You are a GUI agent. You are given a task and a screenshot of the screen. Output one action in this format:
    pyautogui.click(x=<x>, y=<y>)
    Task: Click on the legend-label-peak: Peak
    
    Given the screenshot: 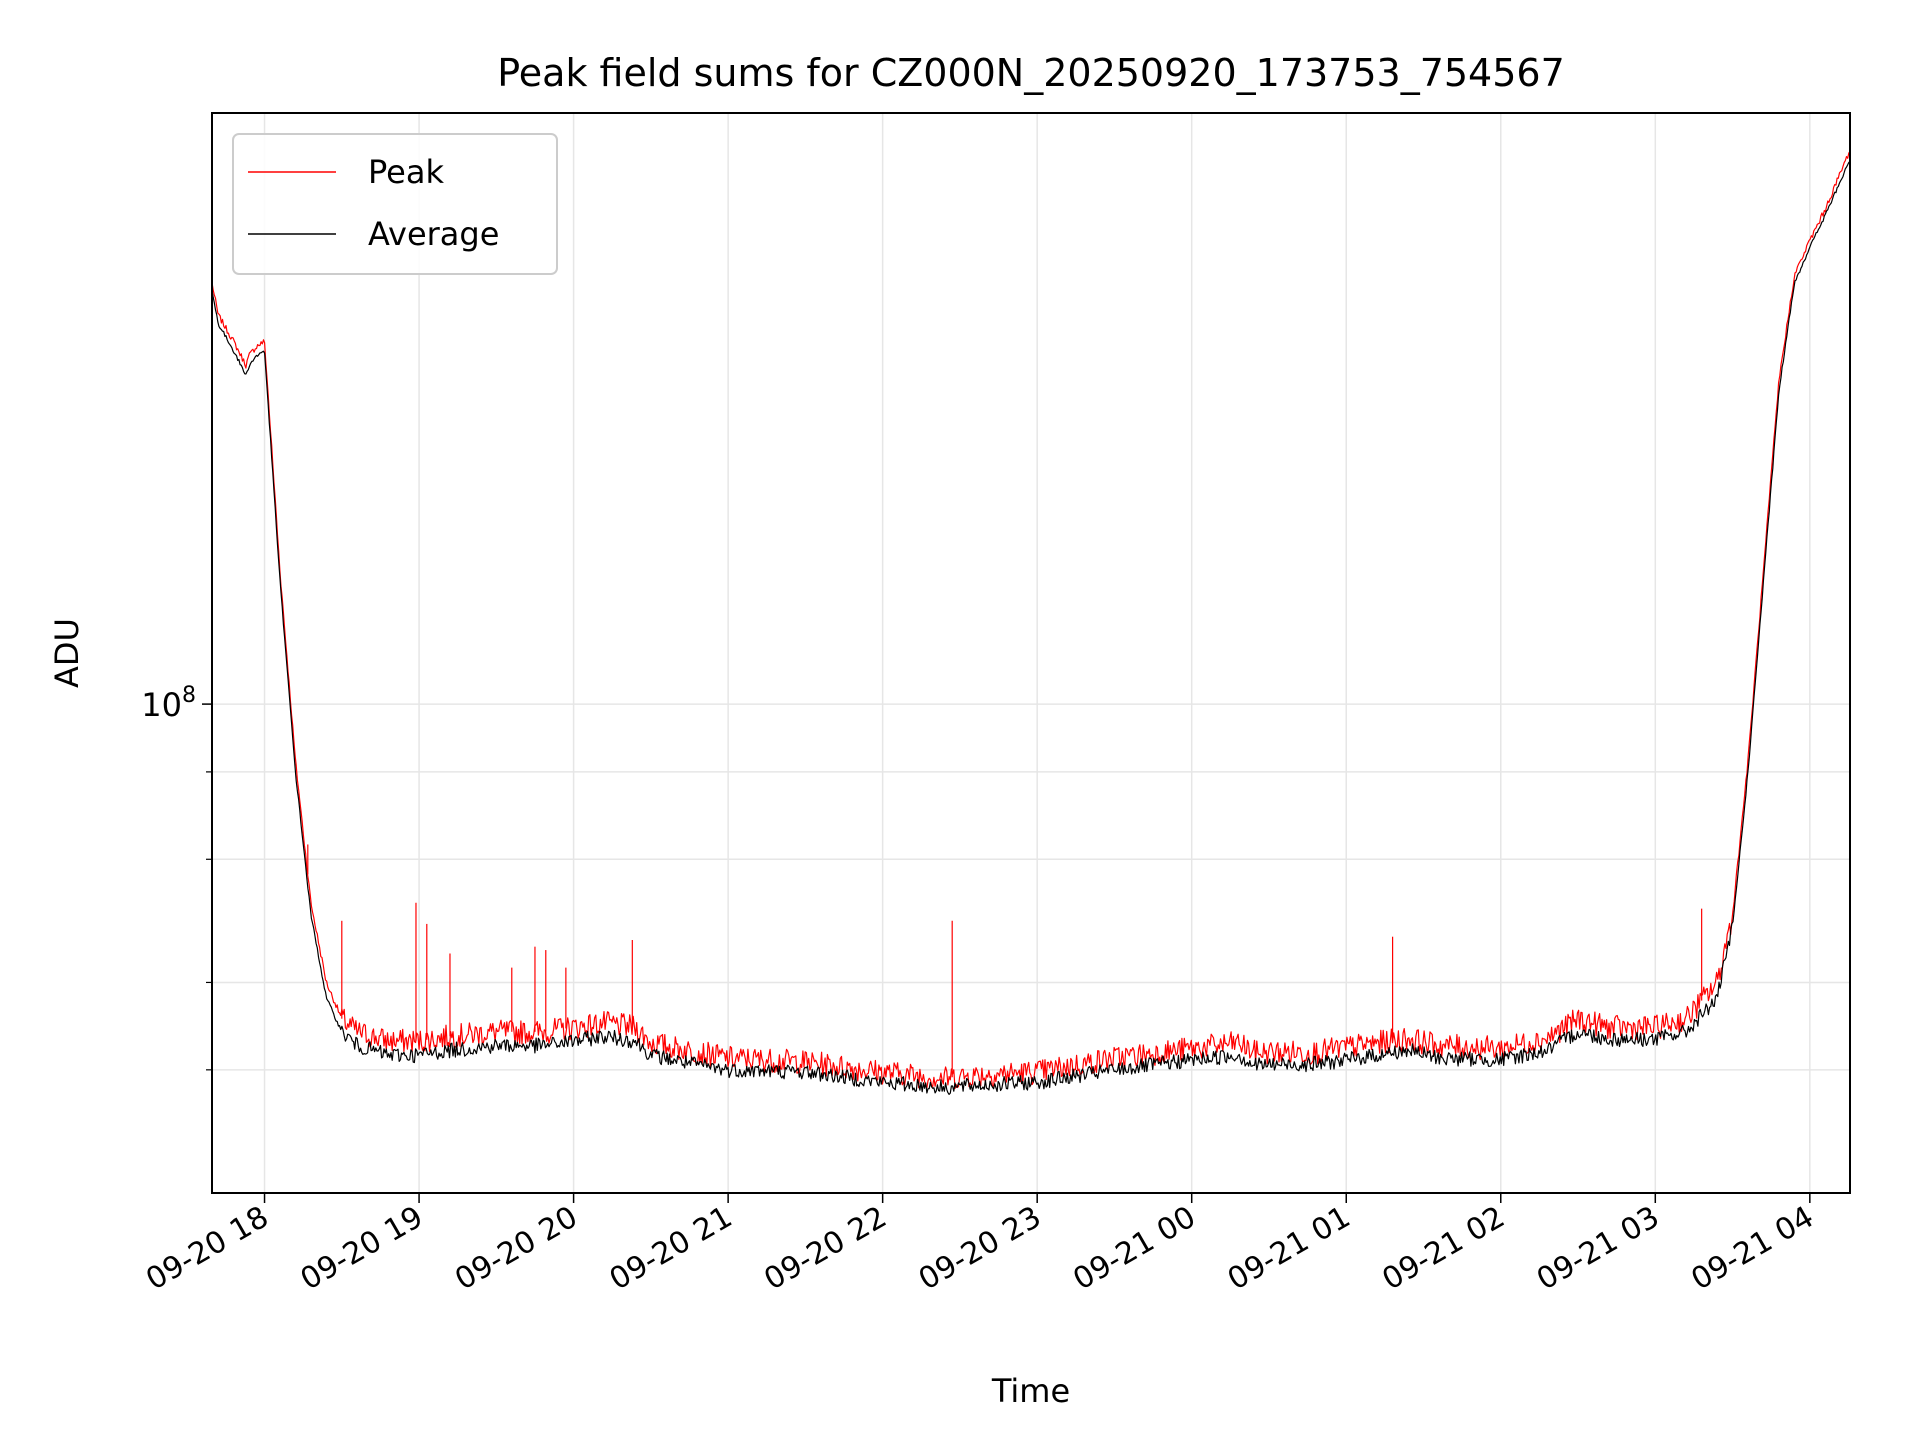 What is the action you would take?
    pyautogui.click(x=406, y=172)
    